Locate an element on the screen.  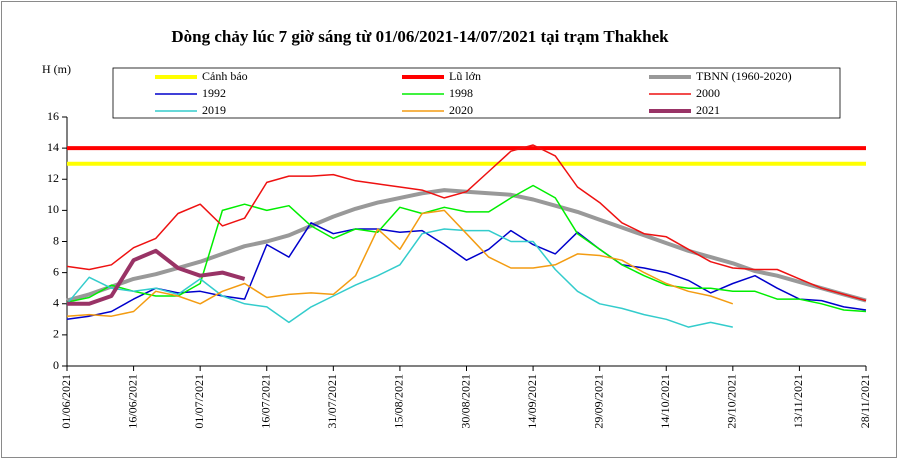
x-tick-label: 29/10/2021 is located at coordinates (732, 401).